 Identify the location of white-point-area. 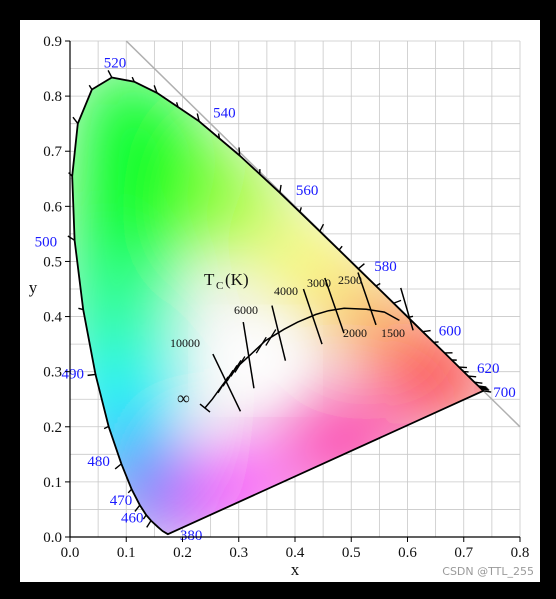
(255, 360).